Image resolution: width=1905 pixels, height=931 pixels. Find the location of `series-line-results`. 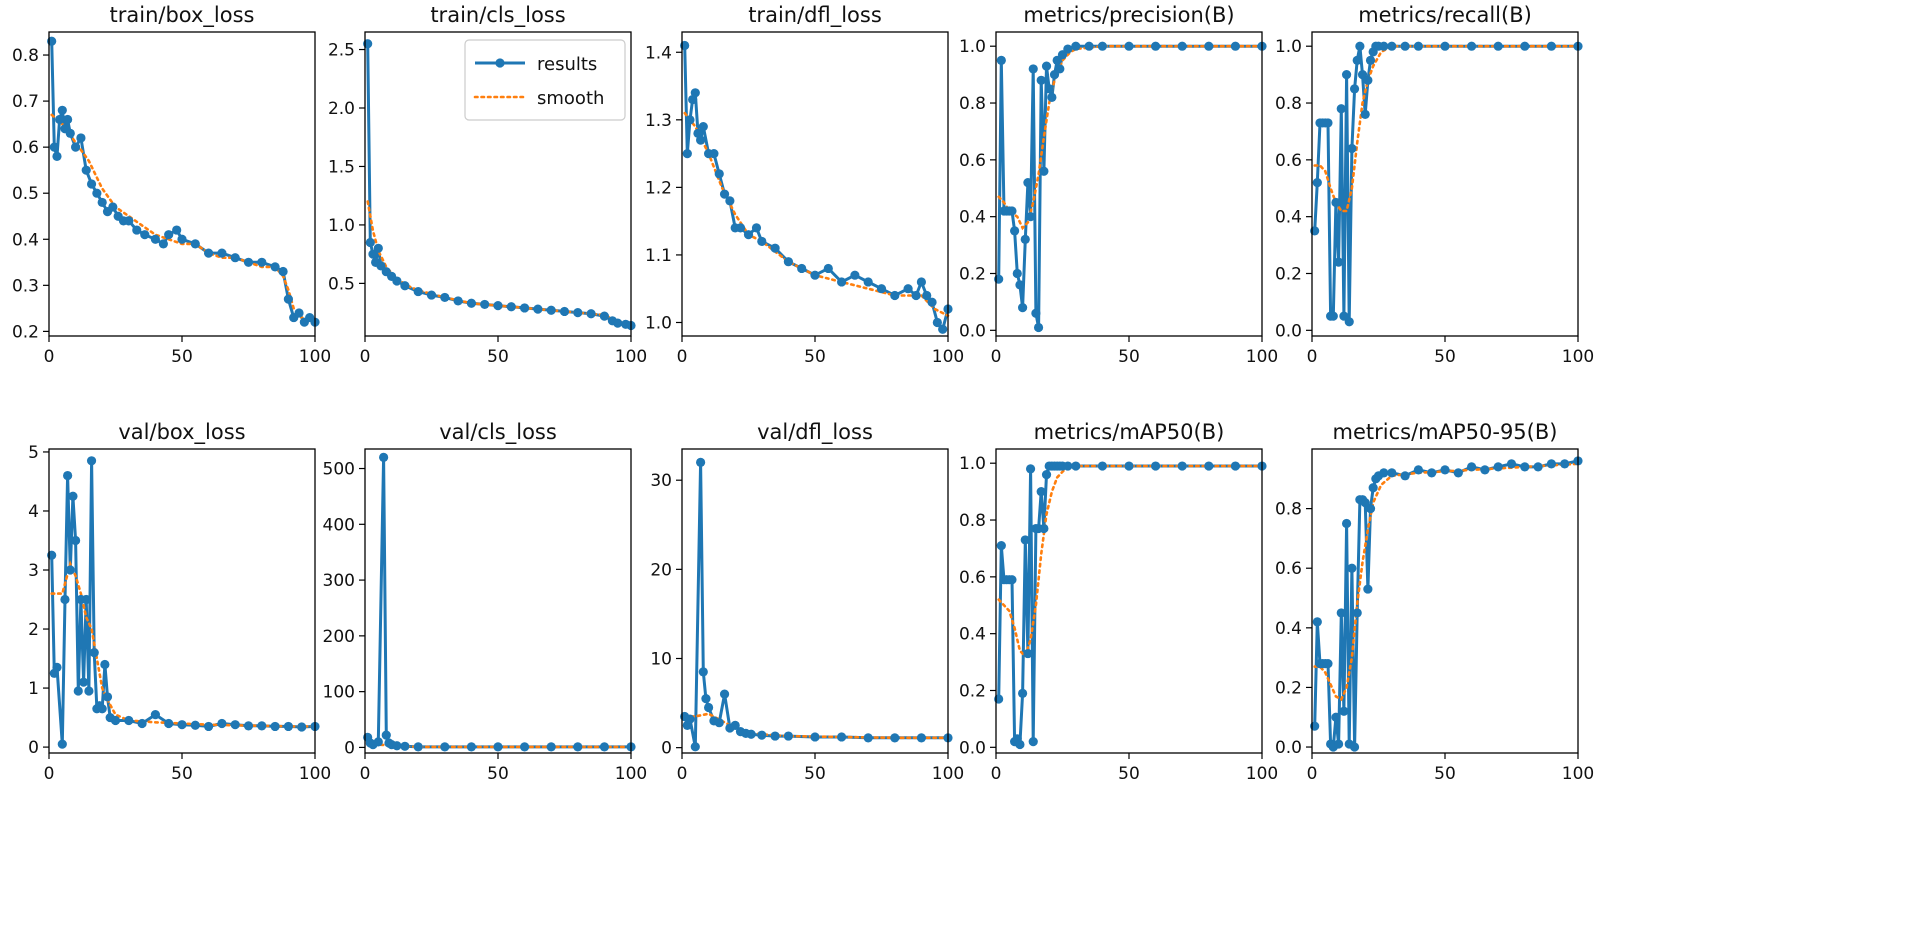

series-line-results is located at coordinates (815, 604).